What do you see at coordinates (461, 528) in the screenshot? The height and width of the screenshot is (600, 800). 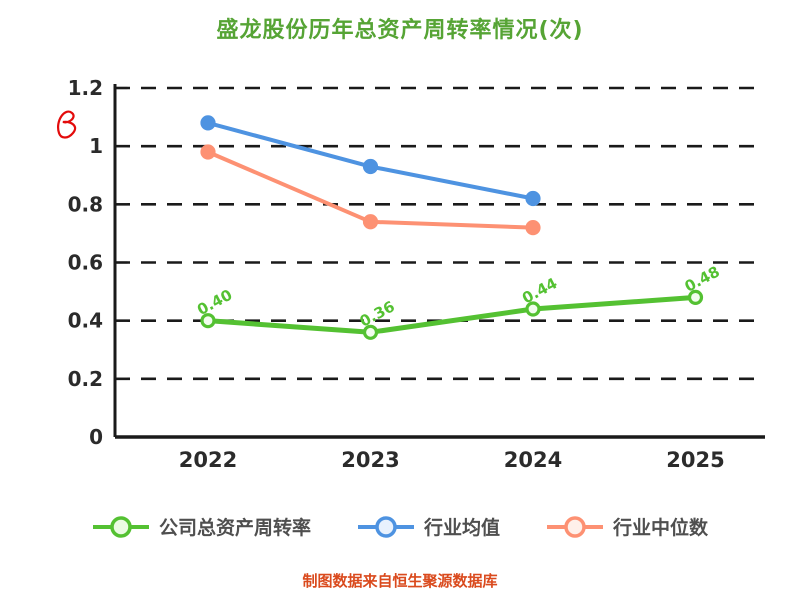 I see `legend-label-industry-mean: 行业均值` at bounding box center [461, 528].